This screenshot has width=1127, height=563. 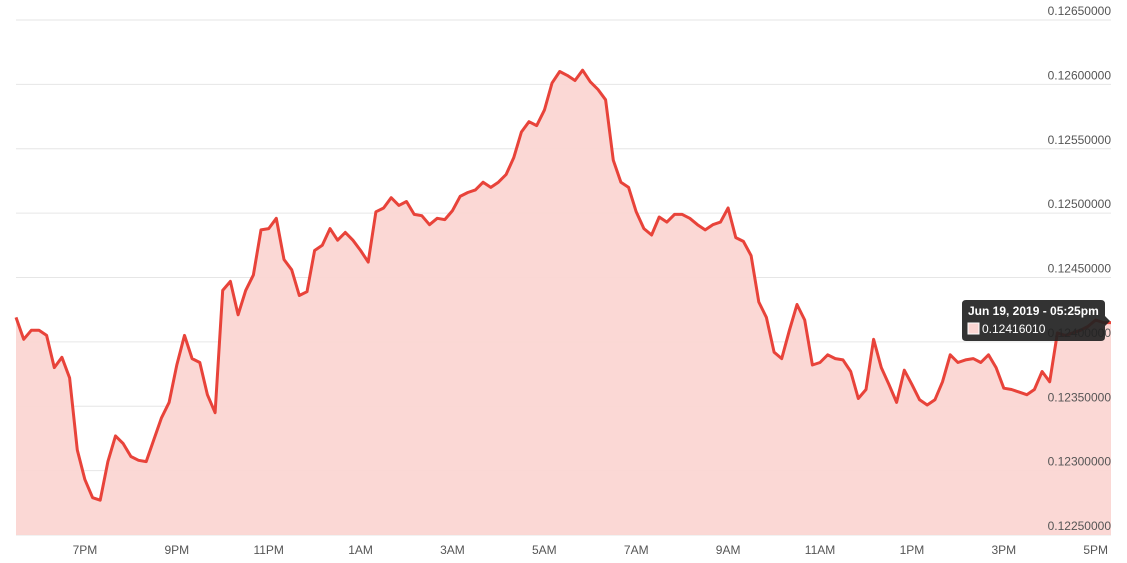 What do you see at coordinates (1080, 140) in the screenshot?
I see `y-tick-label: 0.12550000` at bounding box center [1080, 140].